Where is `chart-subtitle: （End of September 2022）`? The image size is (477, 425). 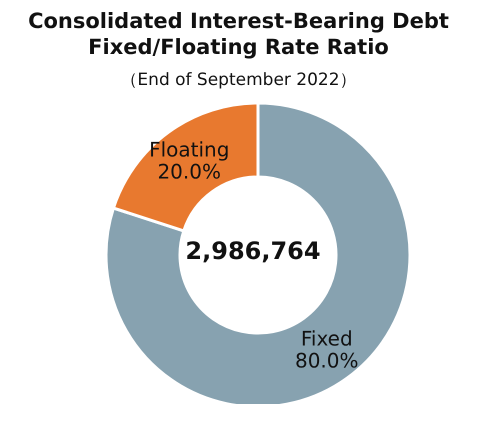
chart-subtitle: （End of September 2022） is located at coordinates (238, 80).